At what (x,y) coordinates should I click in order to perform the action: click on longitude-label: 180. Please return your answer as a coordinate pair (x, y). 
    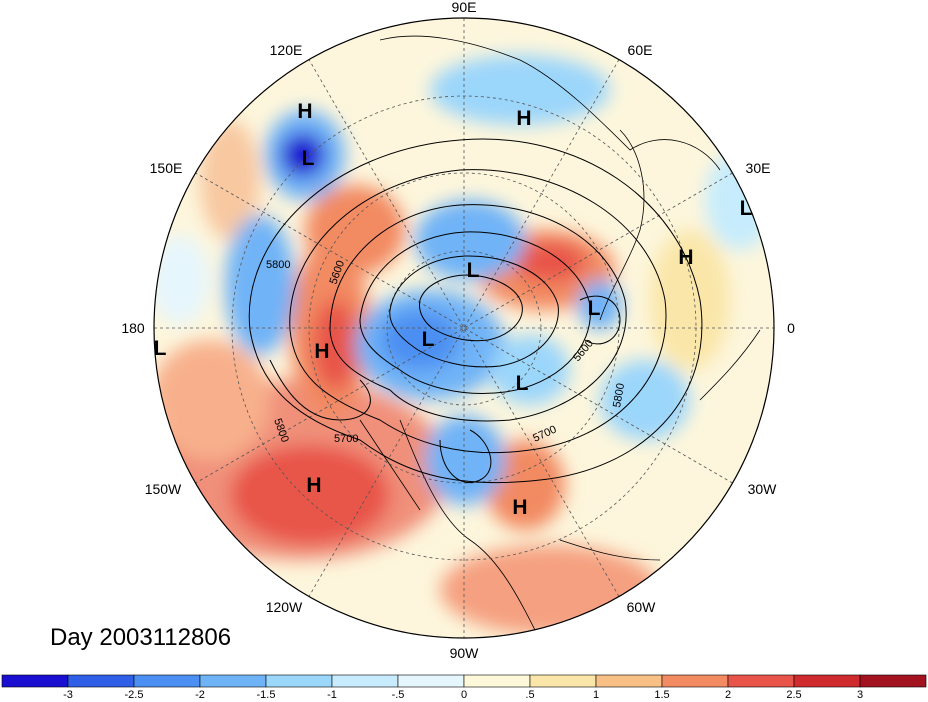
    Looking at the image, I should click on (133, 328).